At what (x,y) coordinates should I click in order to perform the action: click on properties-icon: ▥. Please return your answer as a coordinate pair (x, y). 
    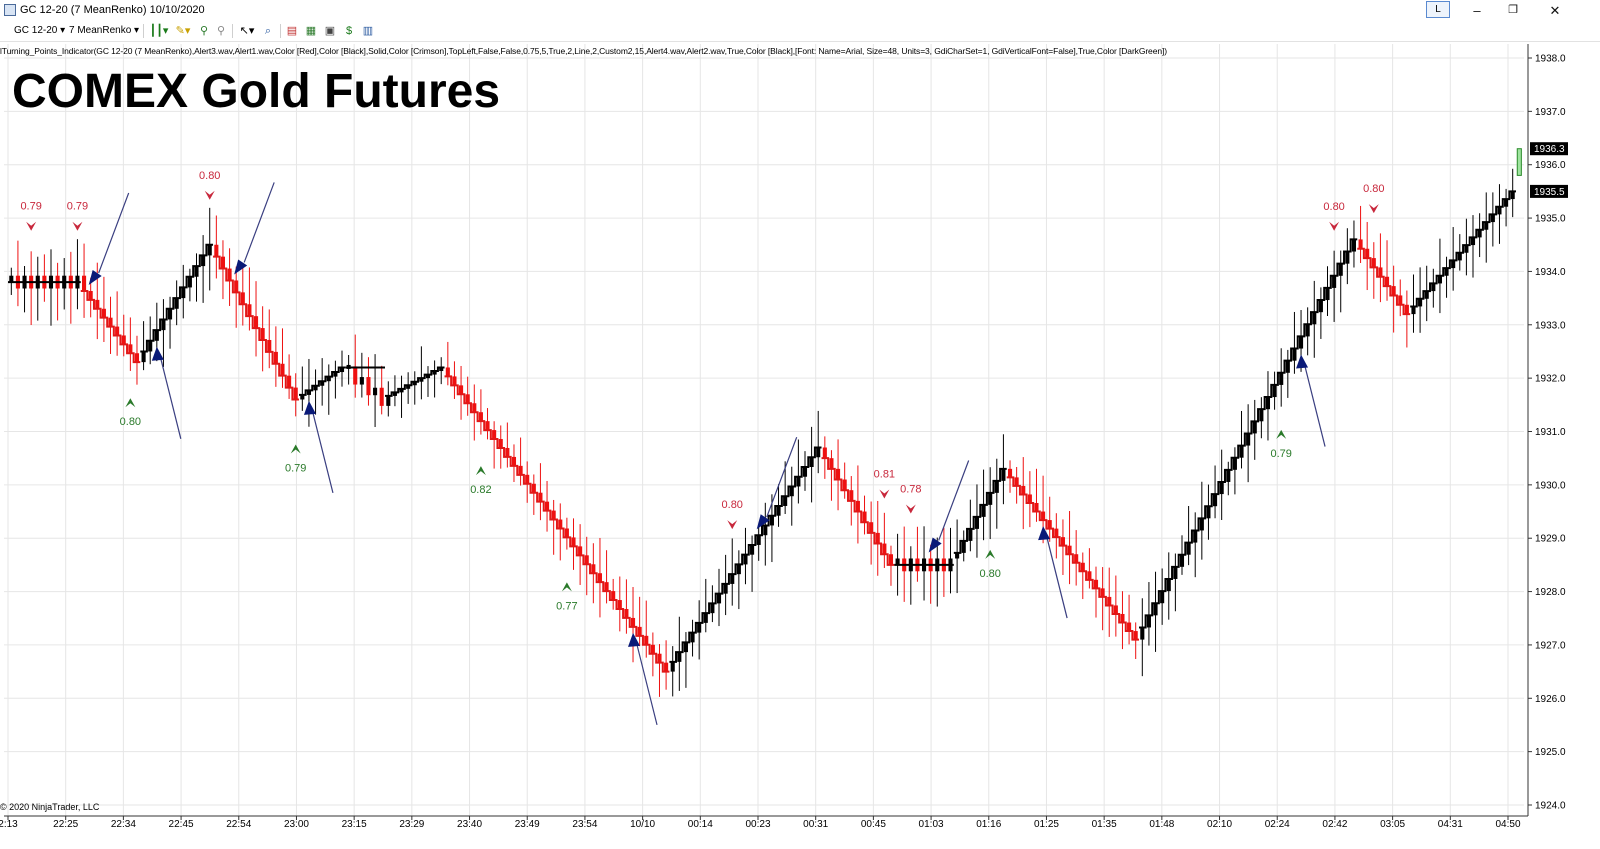
    Looking at the image, I should click on (368, 31).